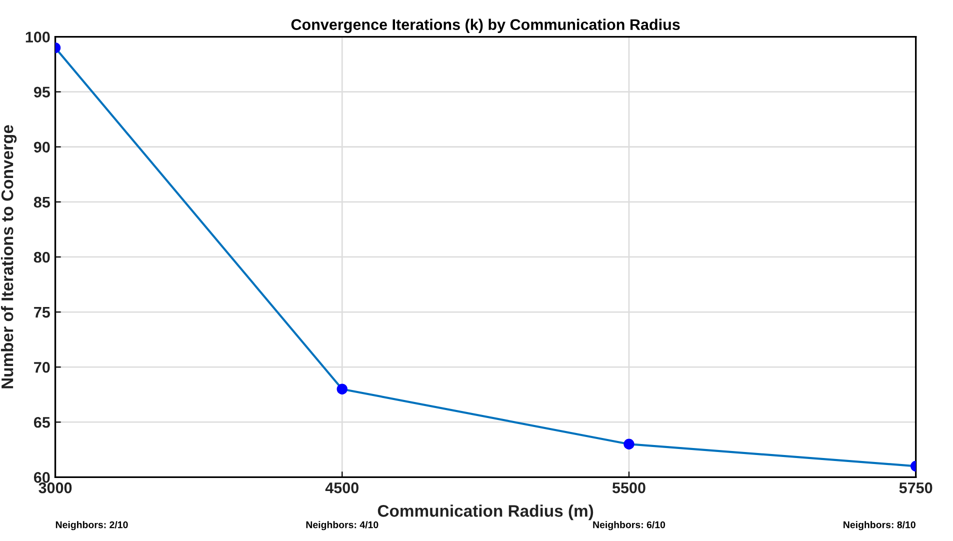 The height and width of the screenshot is (541, 953). What do you see at coordinates (485, 26) in the screenshot?
I see `chart-title: Convergence Iterations (k) by Communication Radius` at bounding box center [485, 26].